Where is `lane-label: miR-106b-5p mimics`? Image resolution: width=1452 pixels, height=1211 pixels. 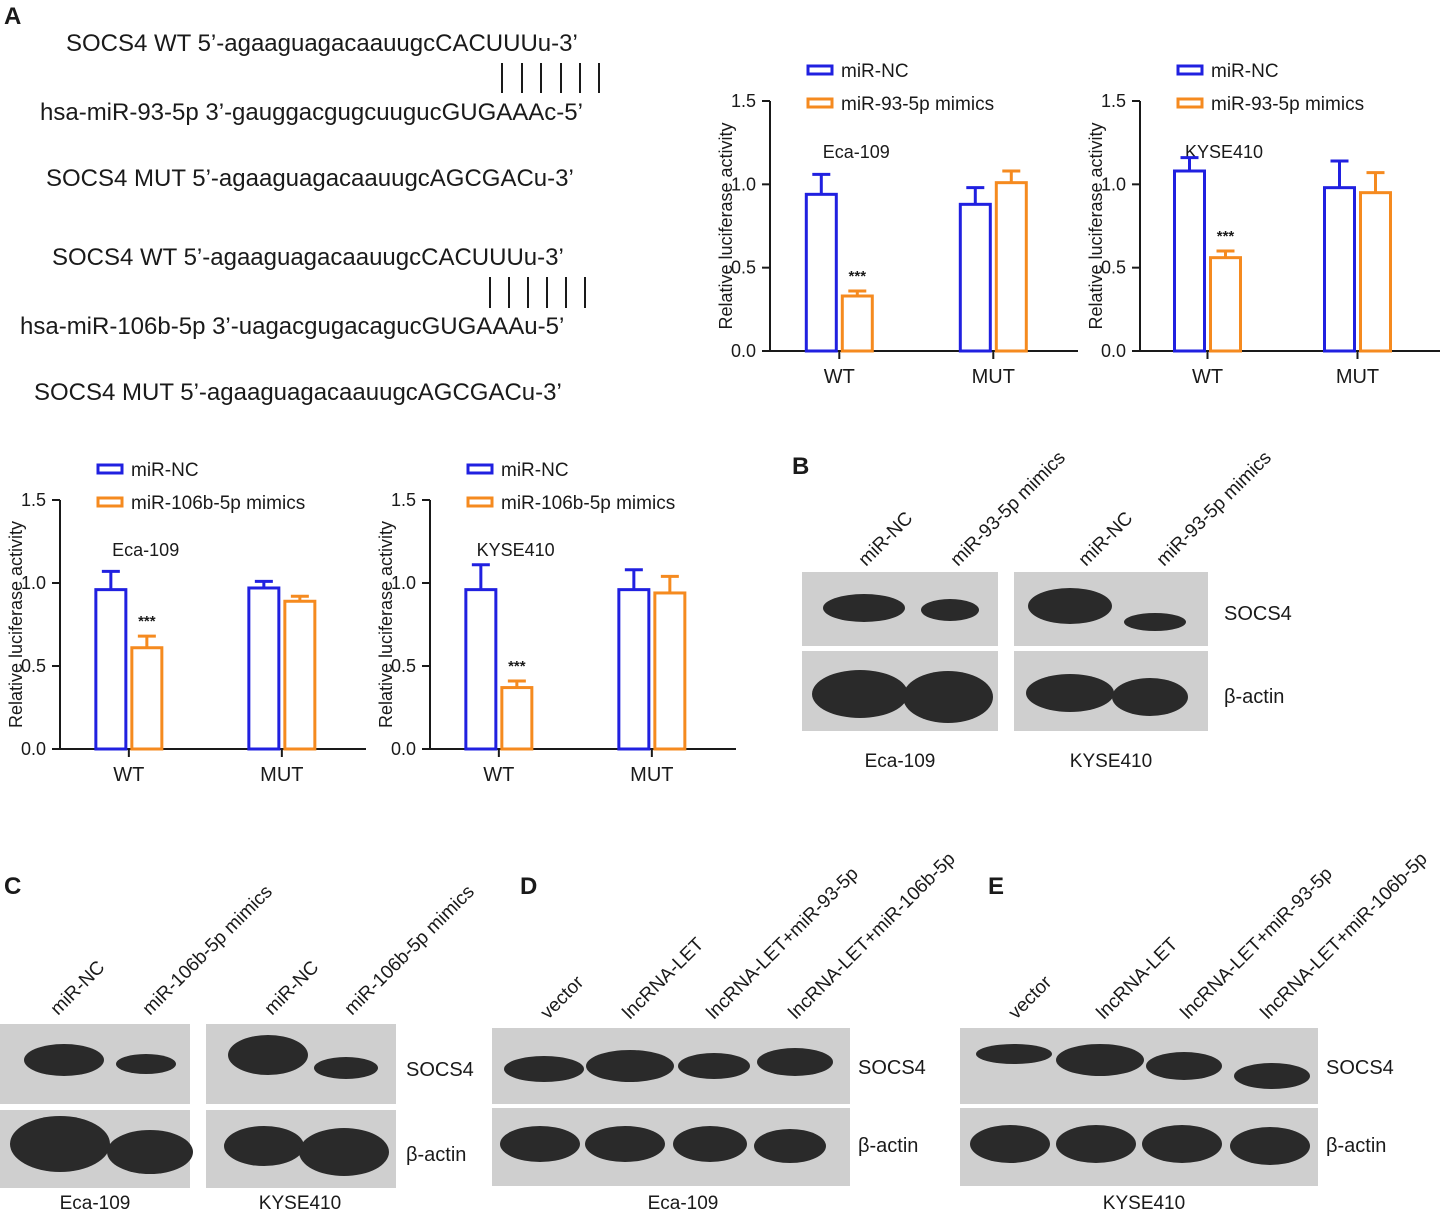
lane-label: miR-106b-5p mimics is located at coordinates (410, 951).